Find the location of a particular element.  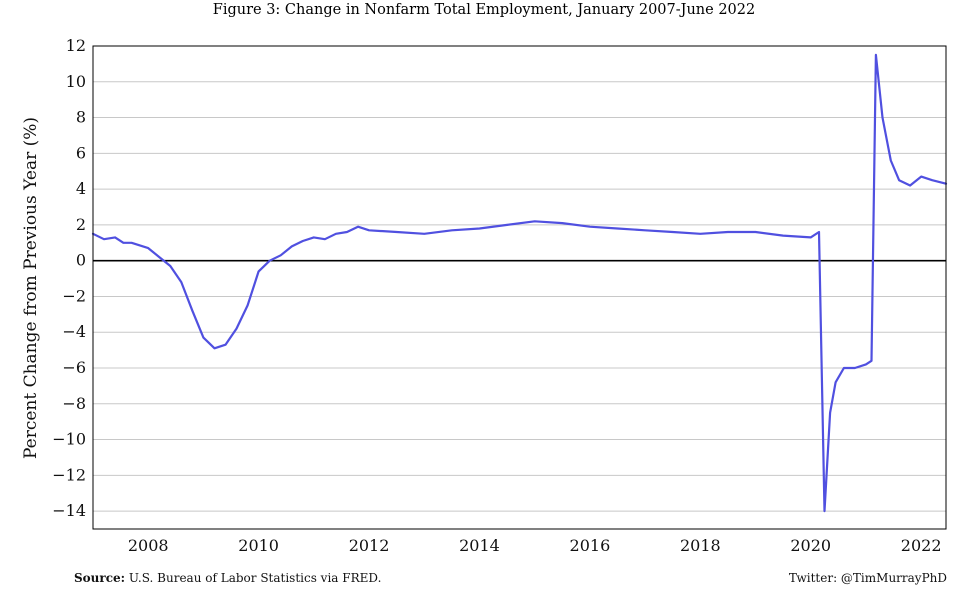

y-tick-label: 12 is located at coordinates (76, 45).